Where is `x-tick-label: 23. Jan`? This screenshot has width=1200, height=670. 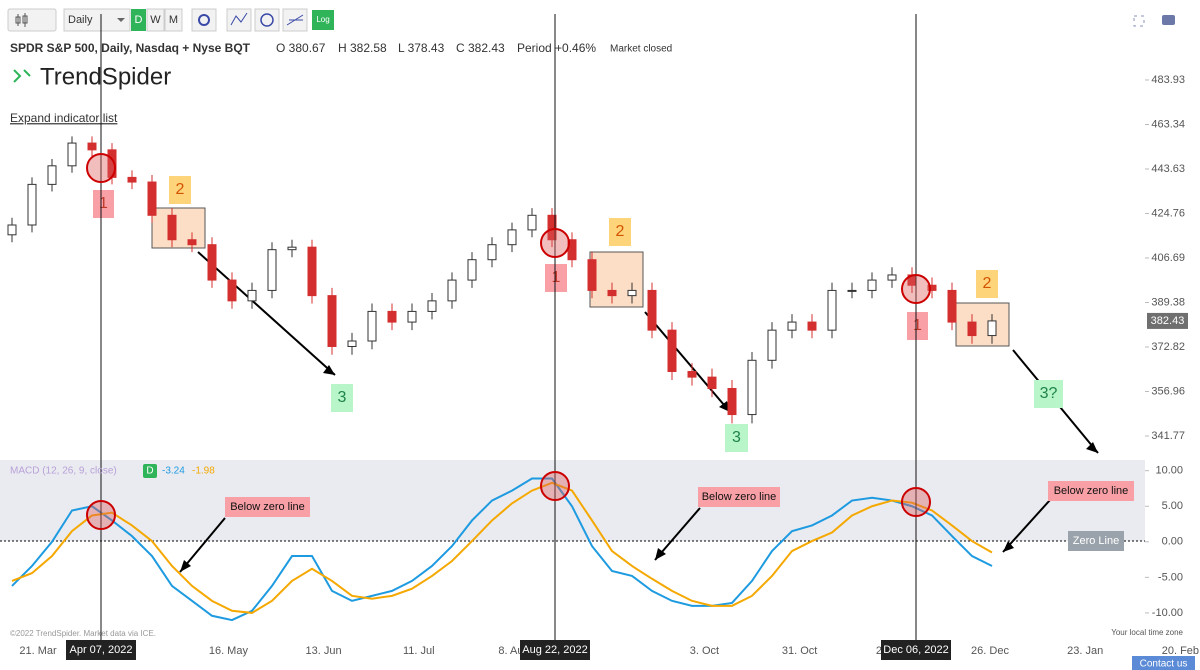 x-tick-label: 23. Jan is located at coordinates (1085, 651).